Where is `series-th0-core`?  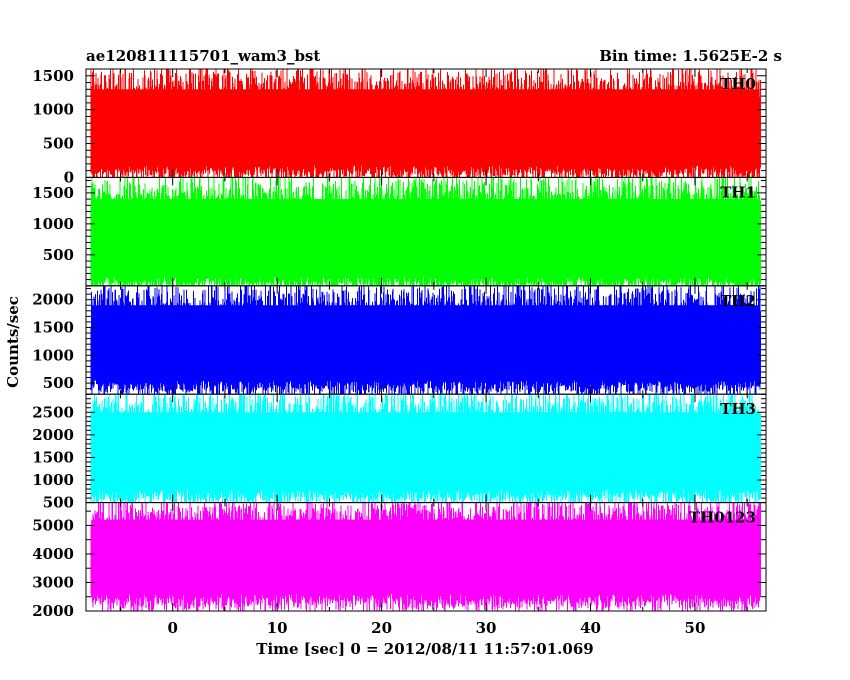
series-th0-core is located at coordinates (425, 127).